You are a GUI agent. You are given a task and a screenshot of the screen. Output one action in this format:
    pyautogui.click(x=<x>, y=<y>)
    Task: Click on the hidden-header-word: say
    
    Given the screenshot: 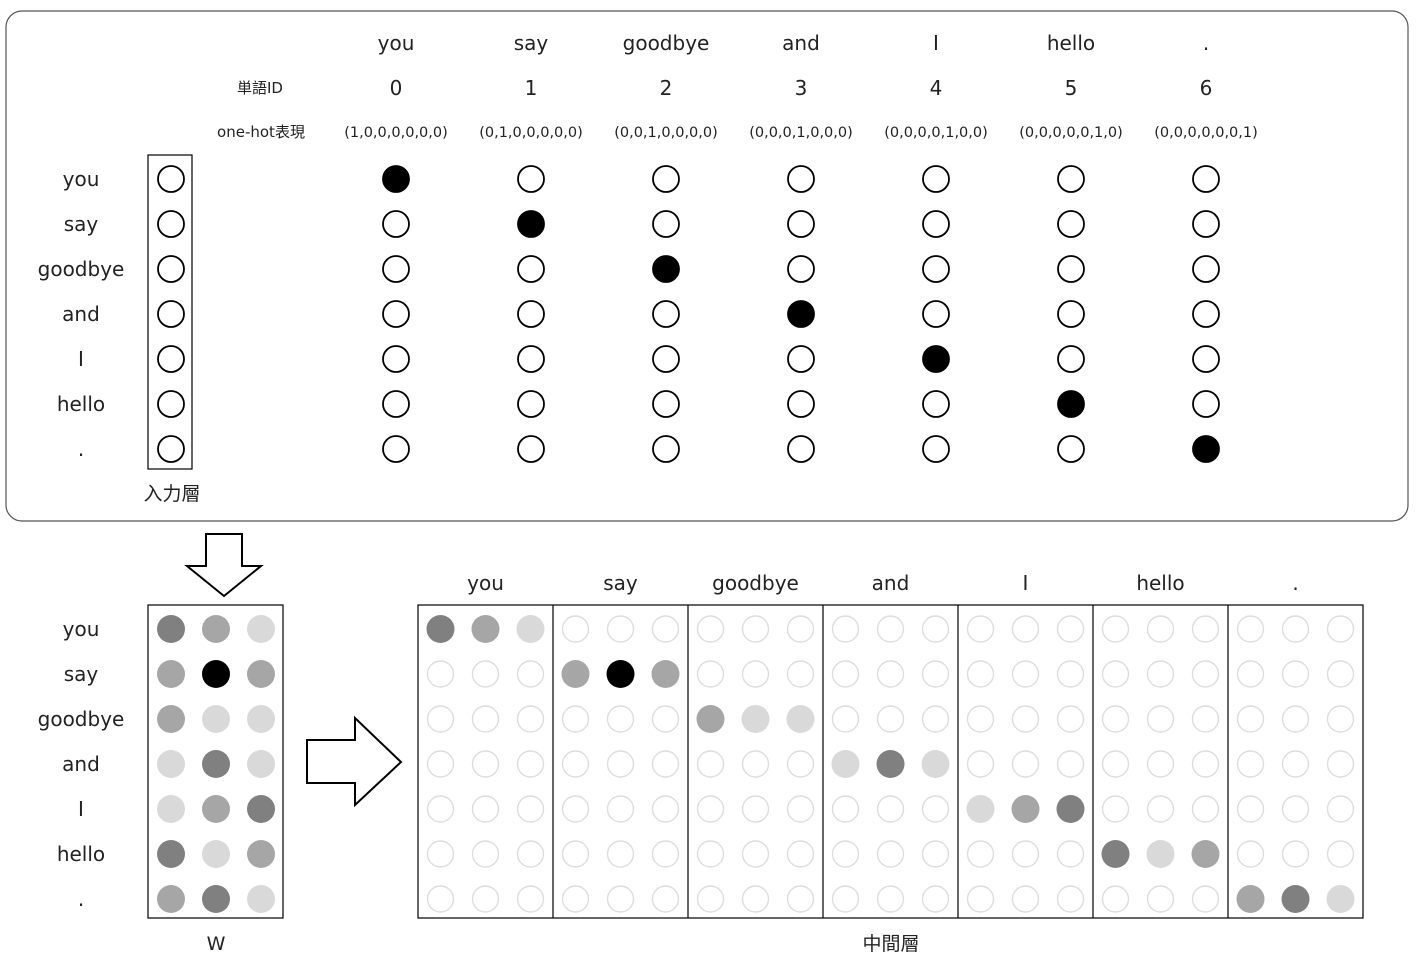 What is the action you would take?
    pyautogui.click(x=620, y=583)
    